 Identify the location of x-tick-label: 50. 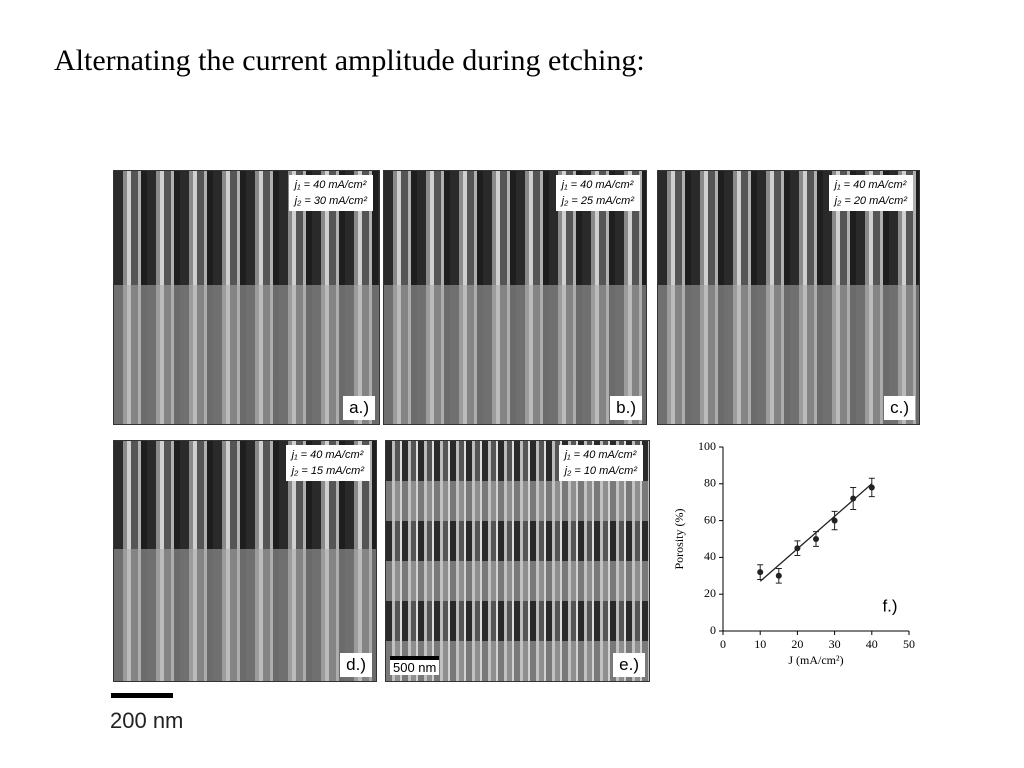
(909, 644).